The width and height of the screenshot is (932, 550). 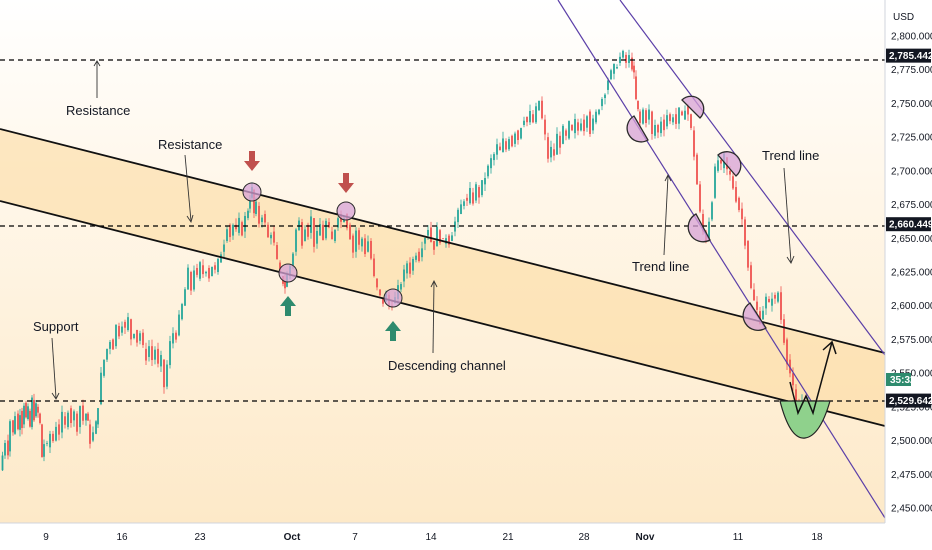 What do you see at coordinates (911, 171) in the screenshot?
I see `price-tick-label: 2,700.000` at bounding box center [911, 171].